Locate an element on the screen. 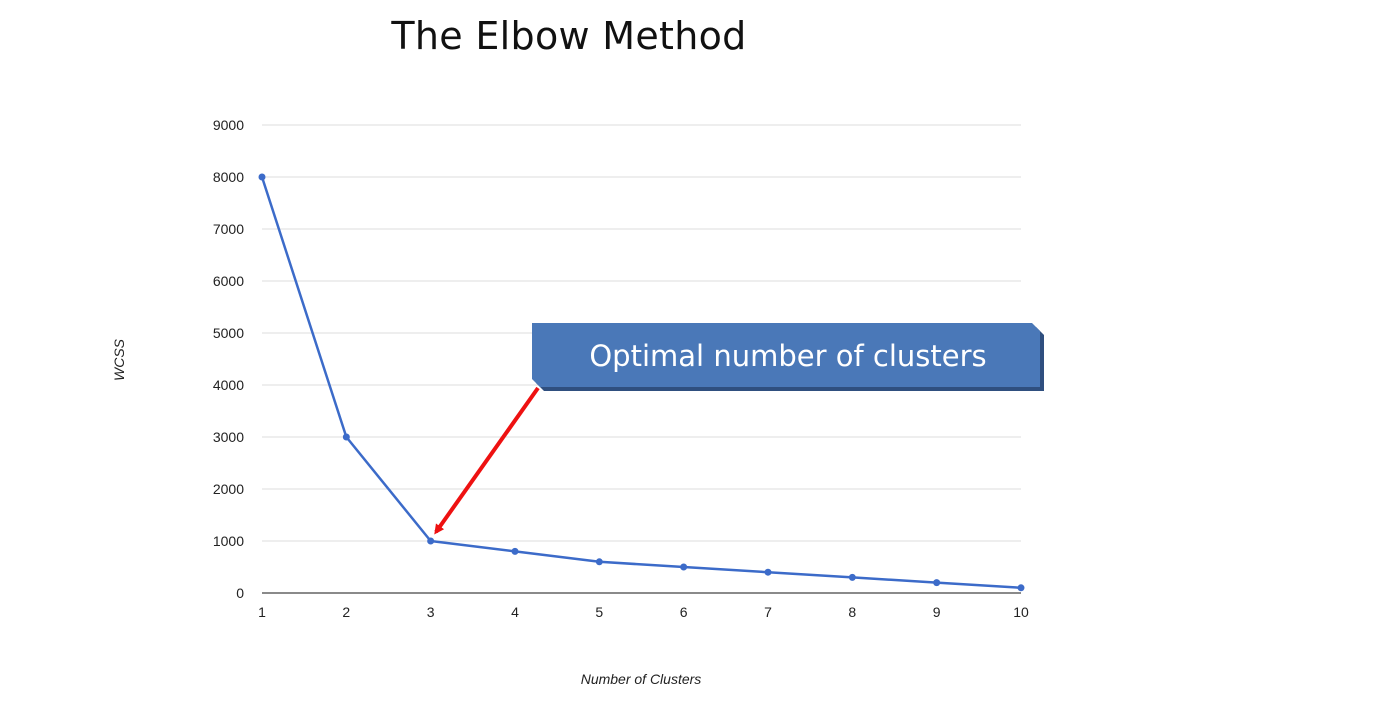 The image size is (1397, 714). x-tick-3: 3 is located at coordinates (431, 612).